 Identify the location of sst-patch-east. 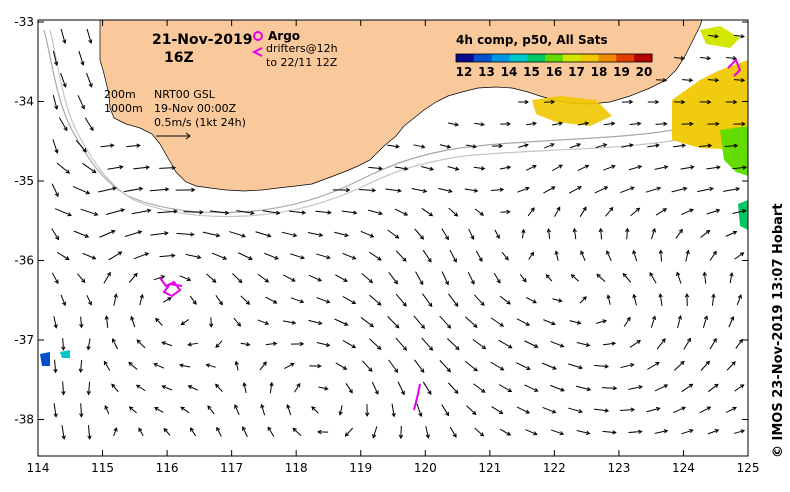
(743, 215).